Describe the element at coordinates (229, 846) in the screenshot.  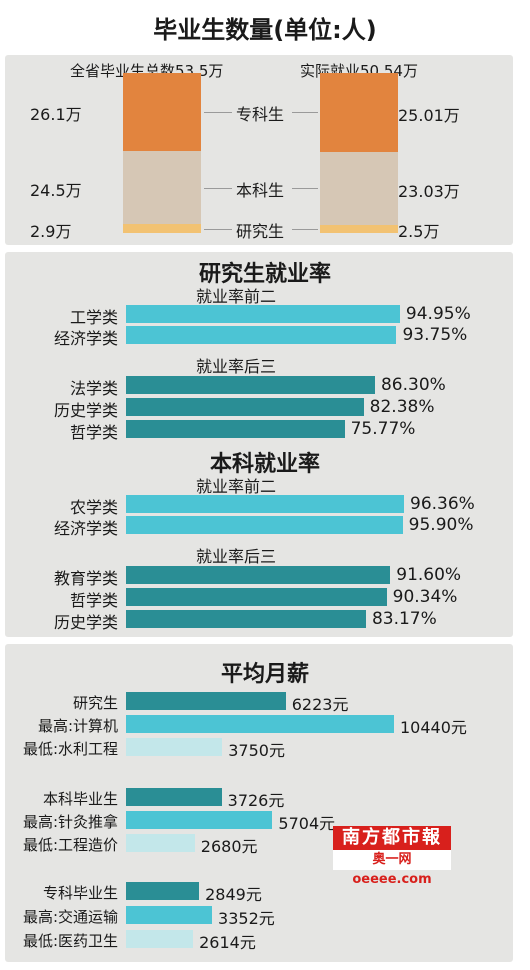
I see `bar-value-label: 2680元` at that location.